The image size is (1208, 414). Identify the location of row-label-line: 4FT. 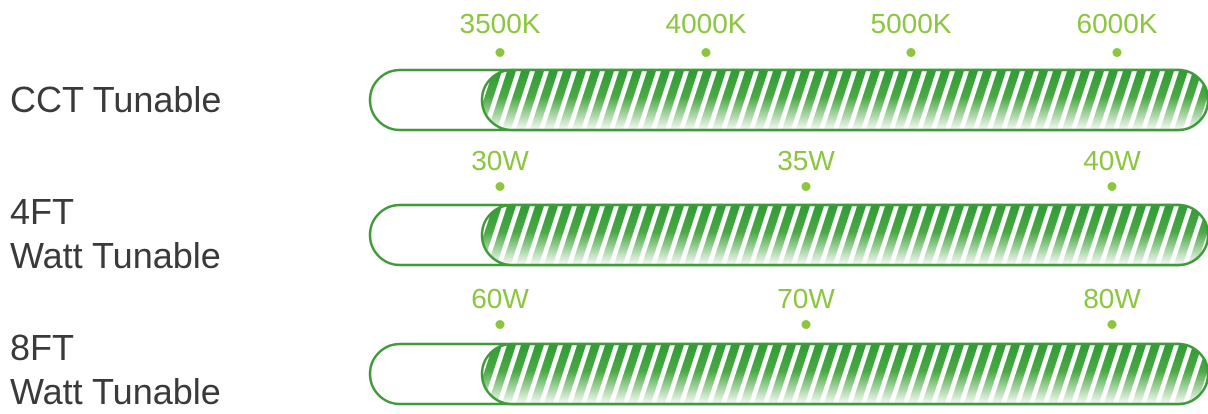
(42, 211).